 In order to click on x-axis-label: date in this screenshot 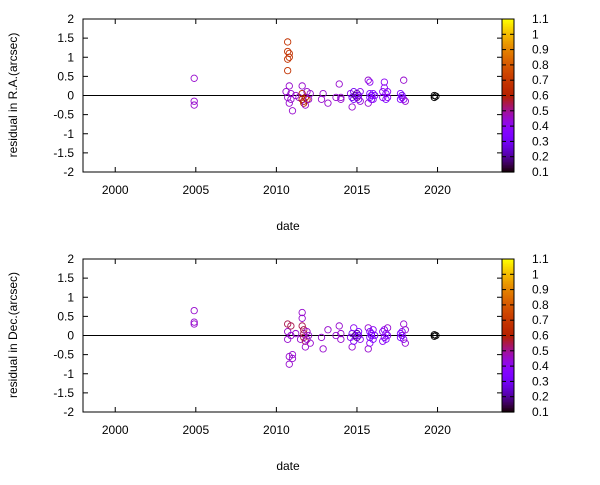, I will do `click(288, 226)`.